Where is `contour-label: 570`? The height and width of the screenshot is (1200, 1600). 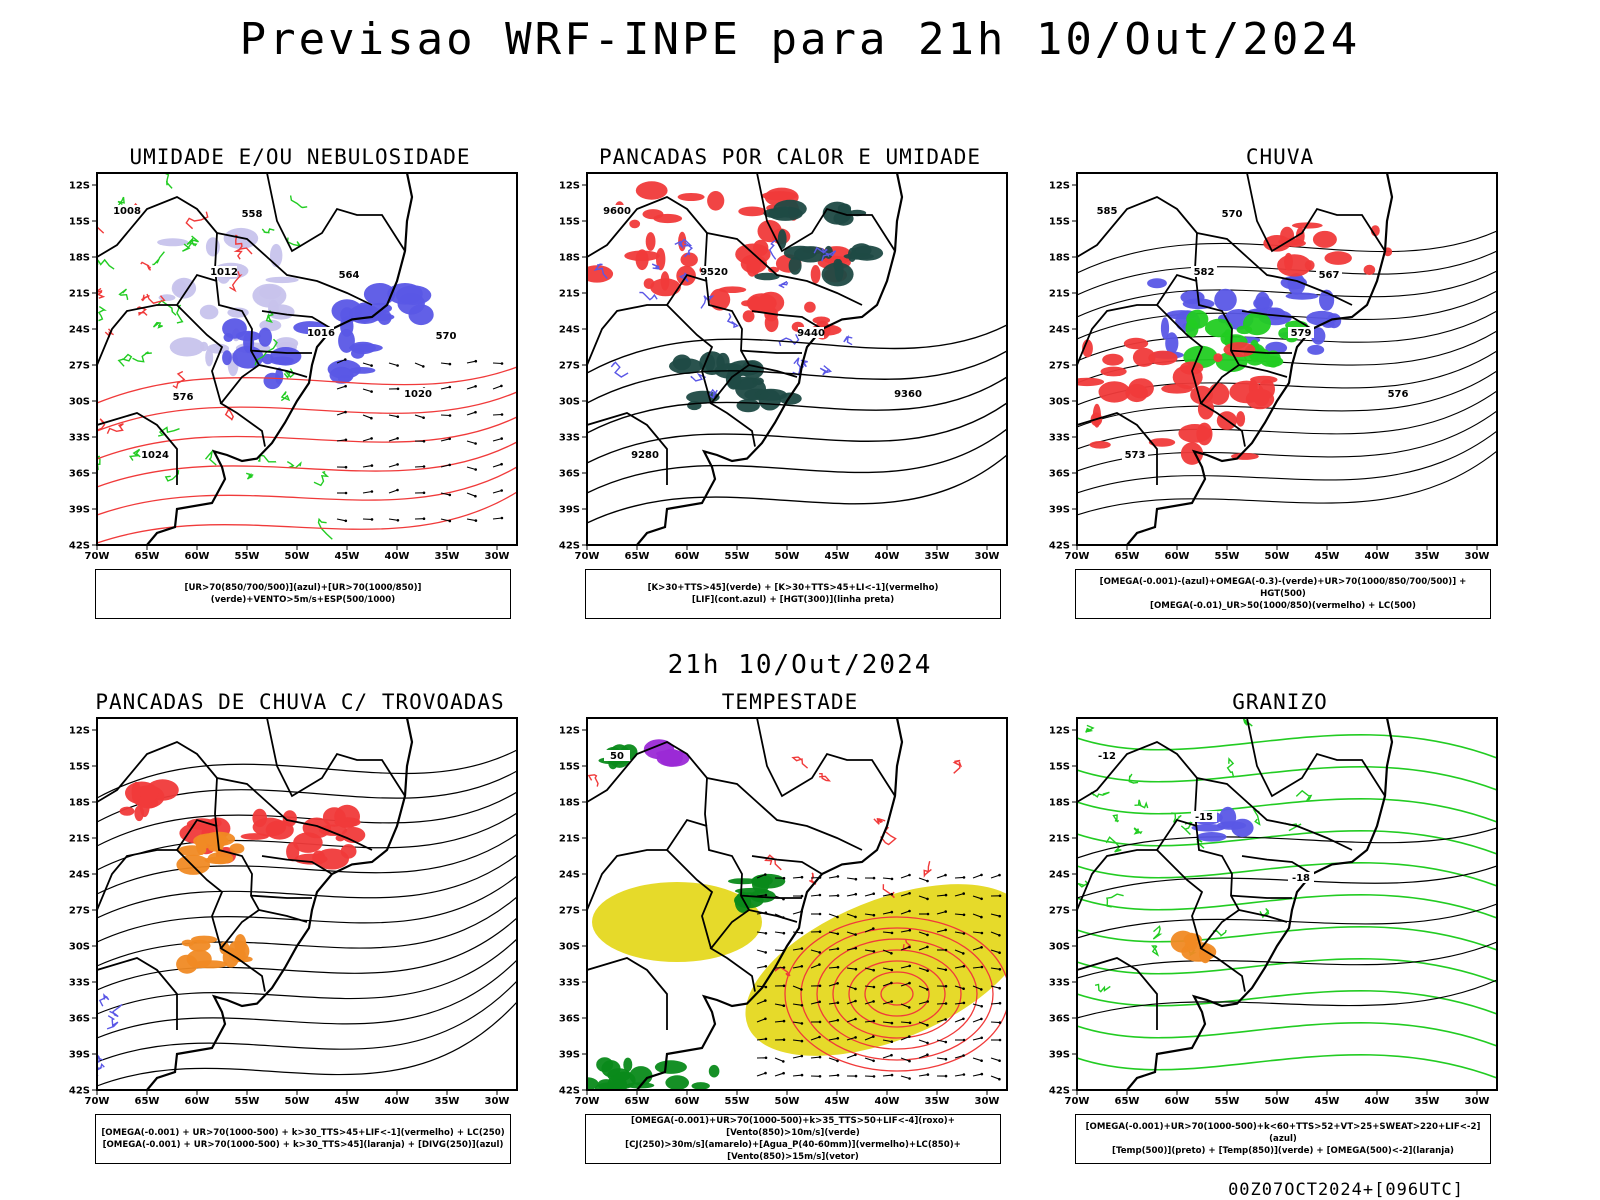 contour-label: 570 is located at coordinates (1232, 214).